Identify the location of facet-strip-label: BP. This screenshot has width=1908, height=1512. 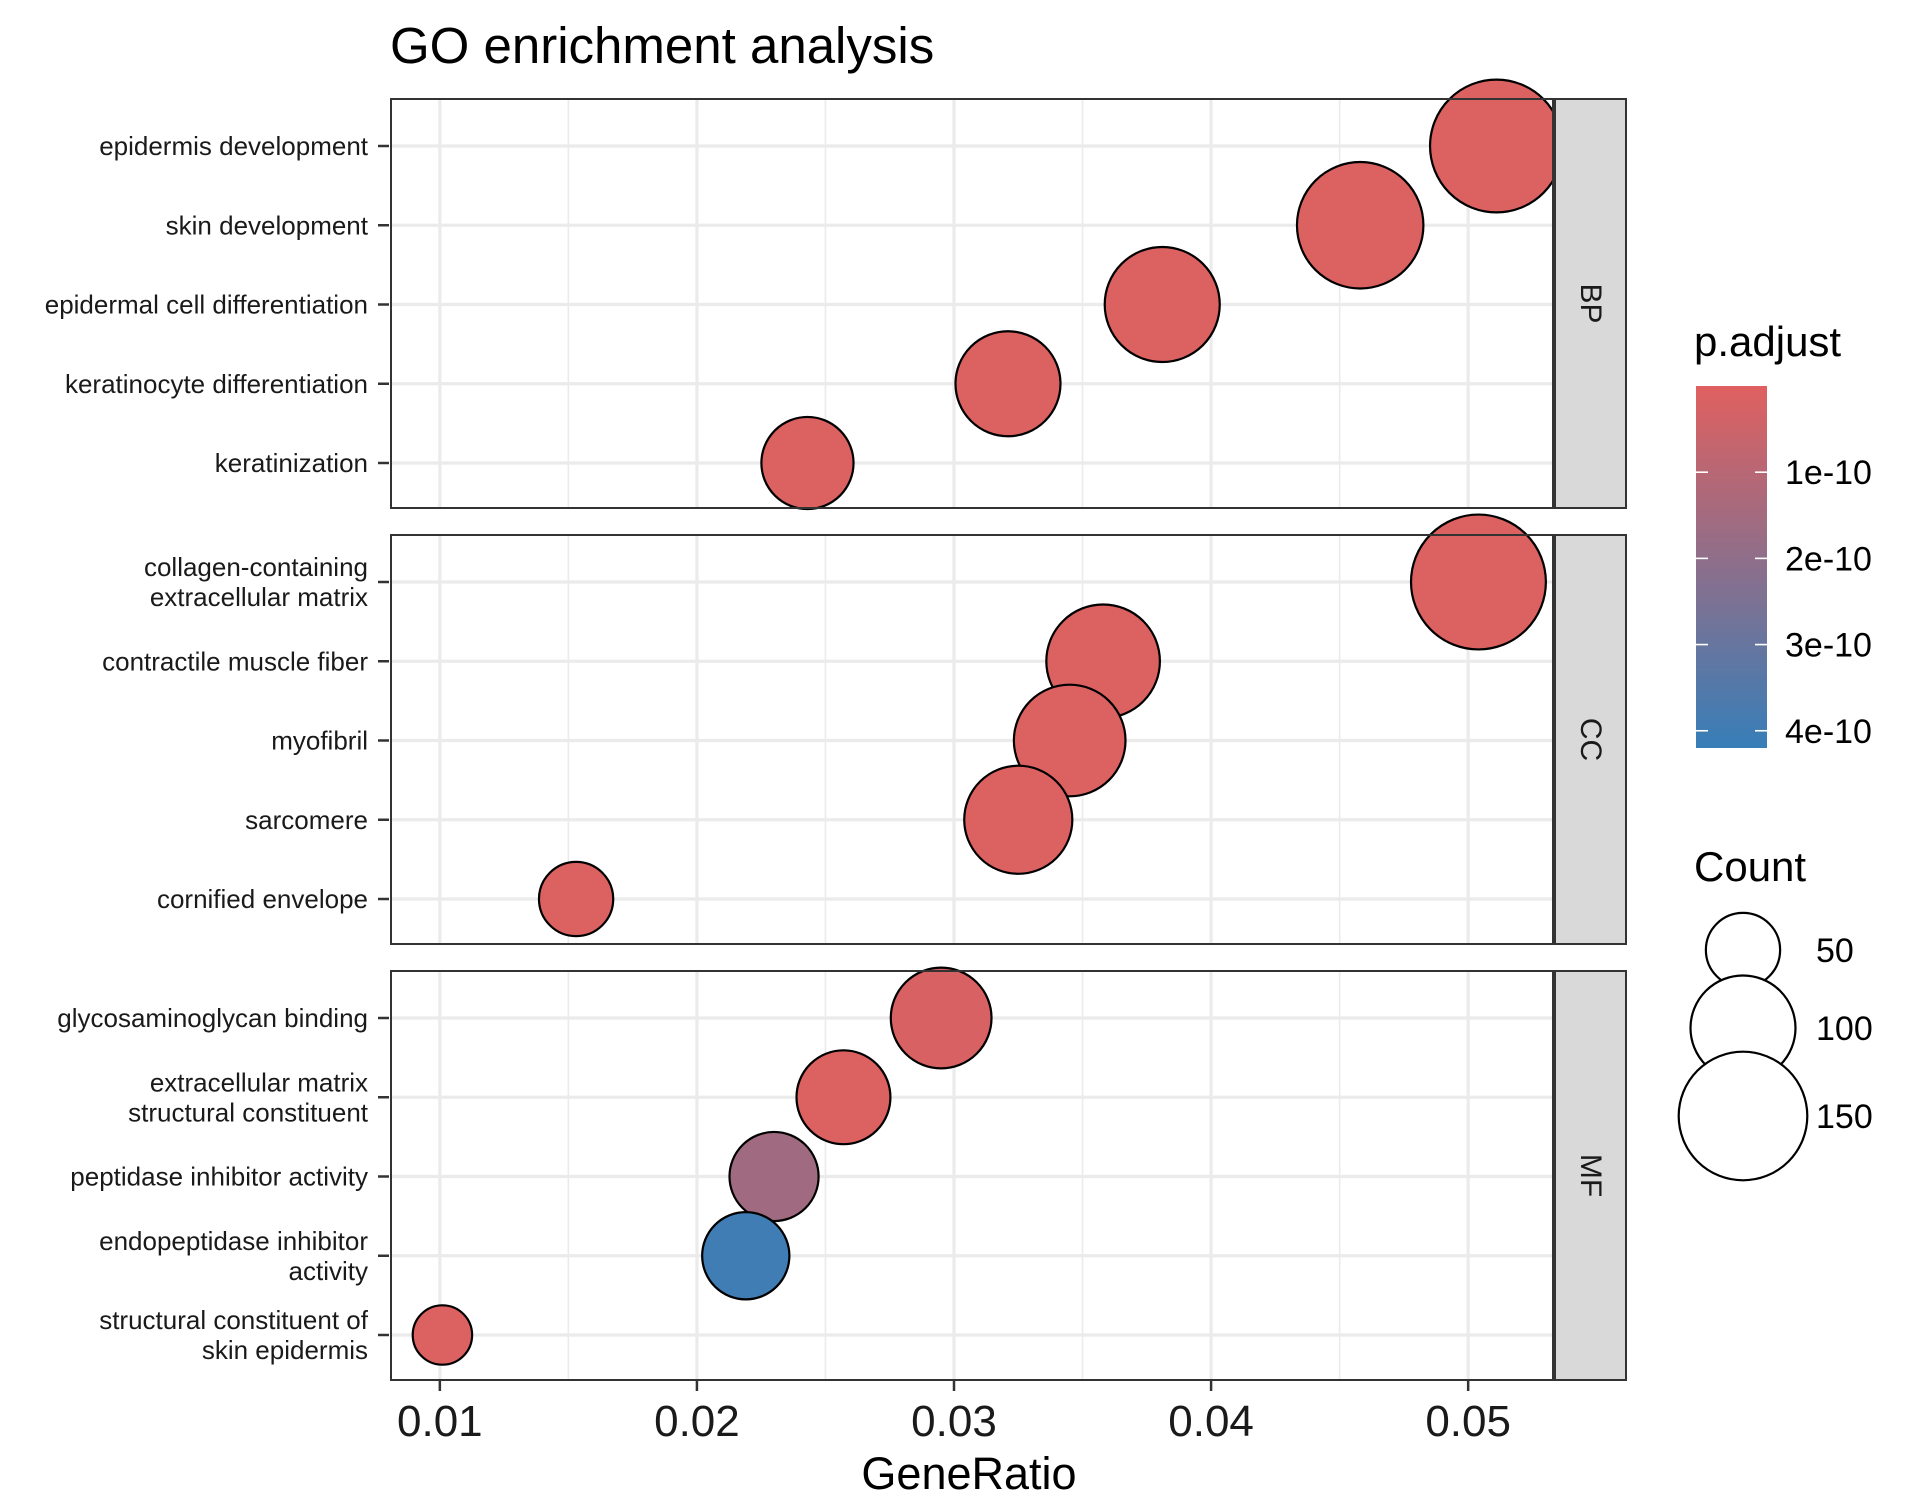
(1590, 303).